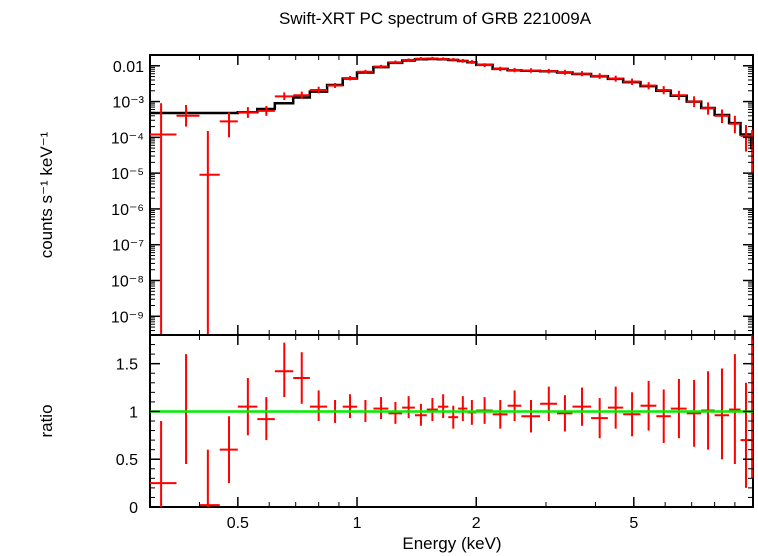 This screenshot has height=556, width=758. Describe the element at coordinates (128, 103) in the screenshot. I see `y-tick-label: 10⁻³` at that location.